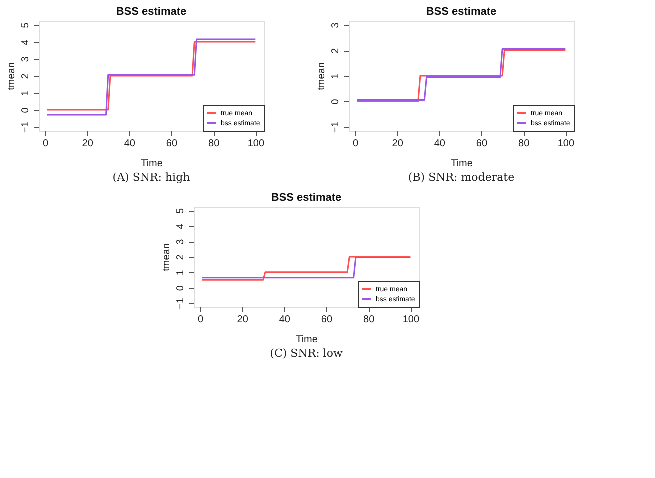 The width and height of the screenshot is (655, 478). I want to click on text: (C) SNR: low, so click(307, 353).